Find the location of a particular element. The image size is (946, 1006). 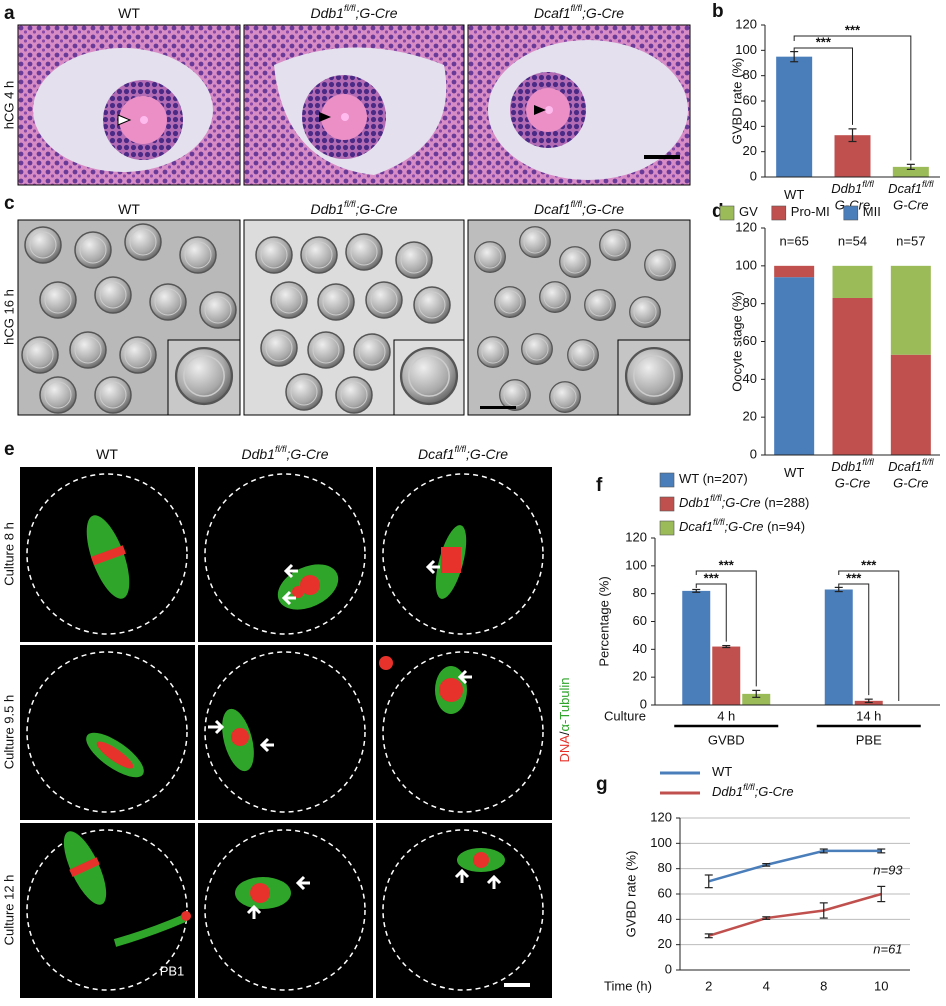

legend-label-name: Dcaf1 is located at coordinates (696, 526).